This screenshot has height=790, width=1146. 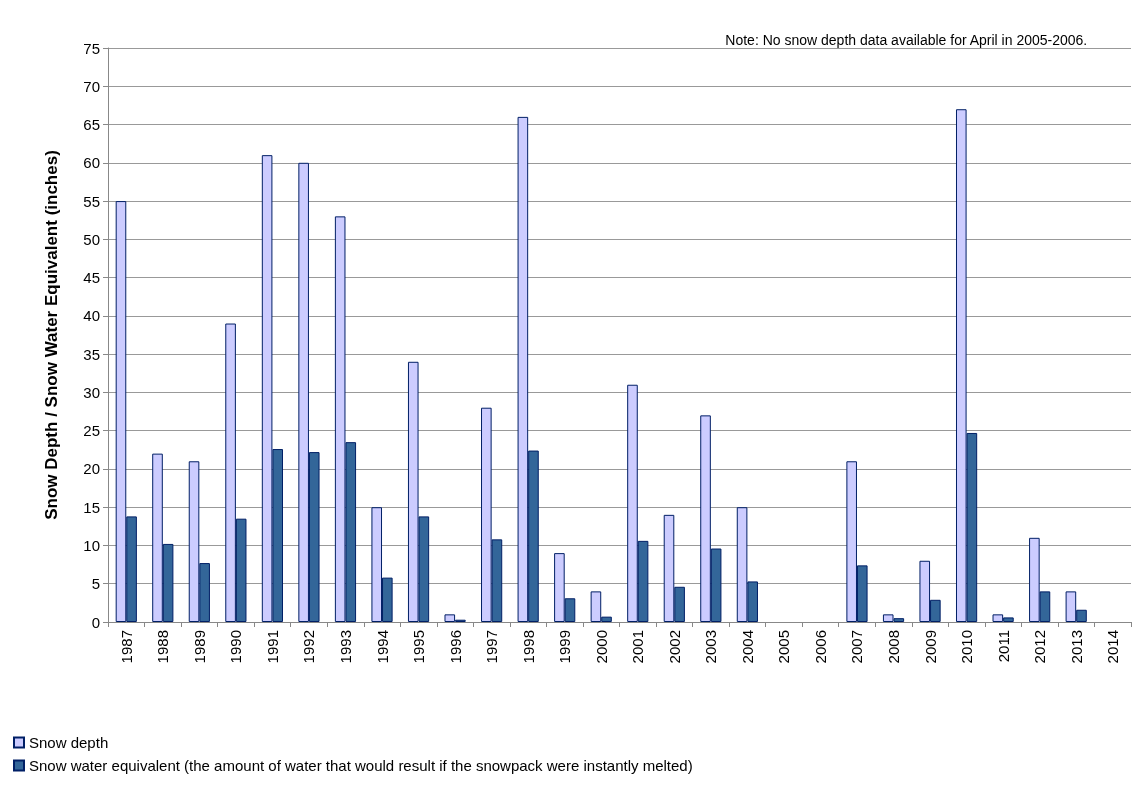 What do you see at coordinates (91, 316) in the screenshot?
I see `y-tick-label: 40` at bounding box center [91, 316].